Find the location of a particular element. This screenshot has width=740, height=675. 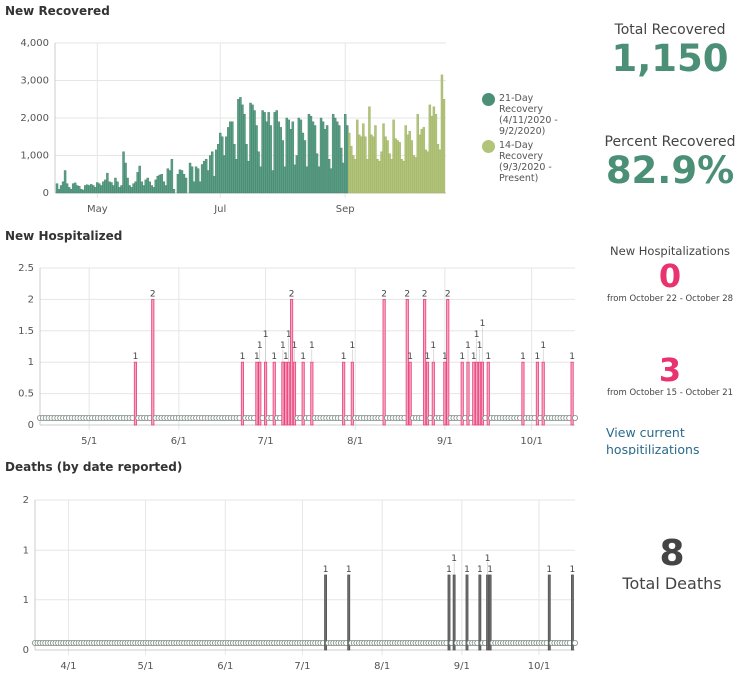

y-tick-label: 0 is located at coordinates (46, 193).